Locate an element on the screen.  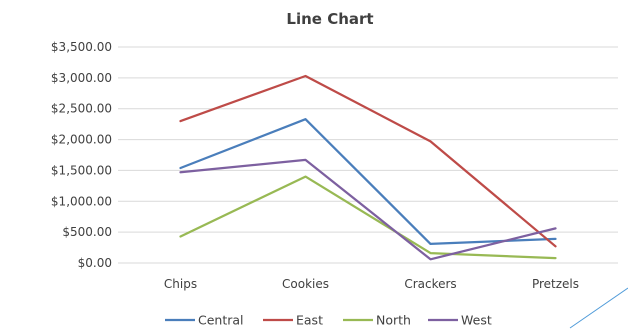
legend-label-west: West is located at coordinates (476, 320).